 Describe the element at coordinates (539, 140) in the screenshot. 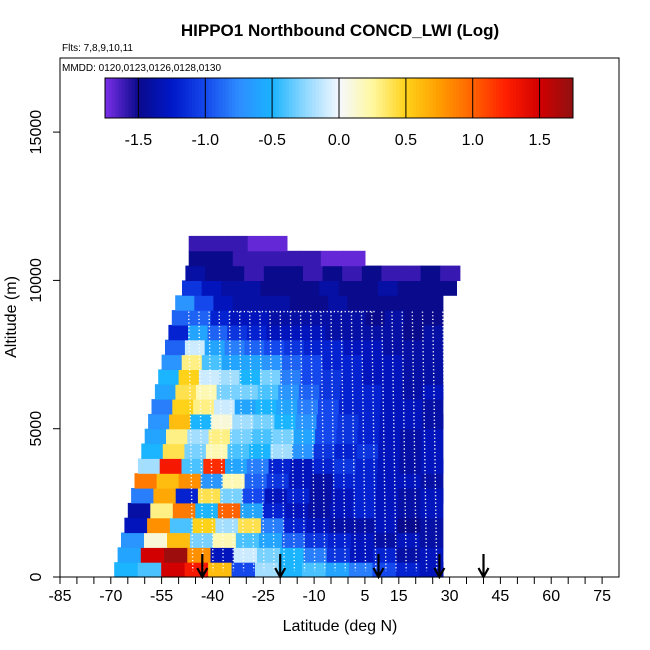

I see `colorbar-tick-label: 1.5` at that location.